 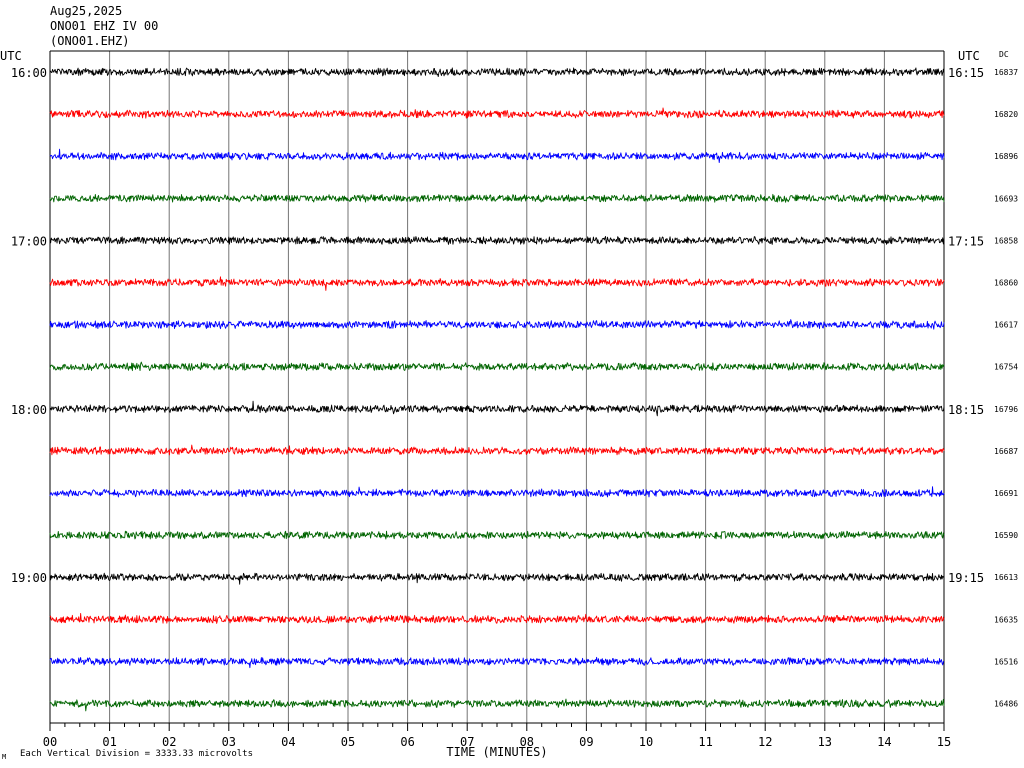 I want to click on trace-1915, so click(x=497, y=618).